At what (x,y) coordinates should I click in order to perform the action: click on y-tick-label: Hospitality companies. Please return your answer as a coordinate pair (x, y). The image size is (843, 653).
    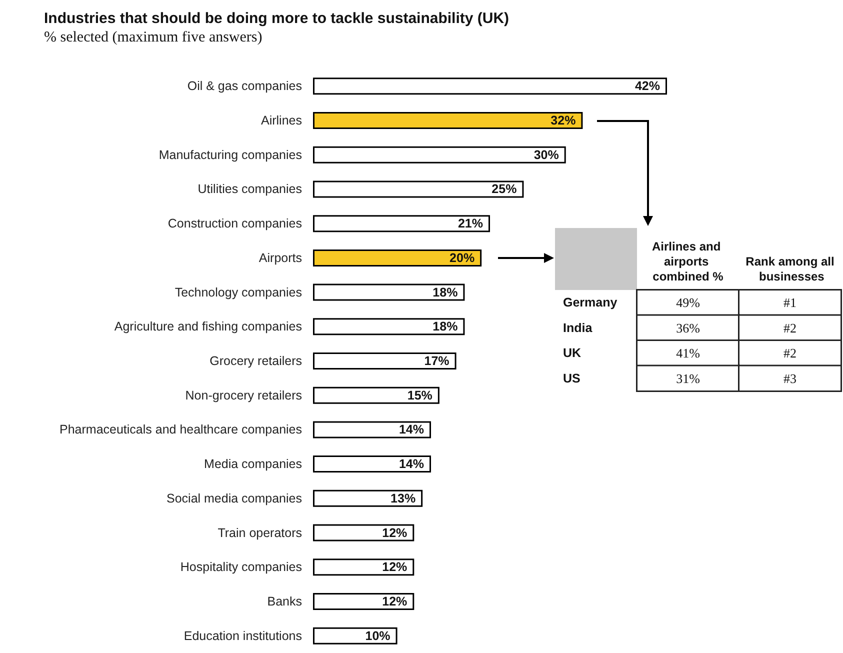
    Looking at the image, I should click on (241, 567).